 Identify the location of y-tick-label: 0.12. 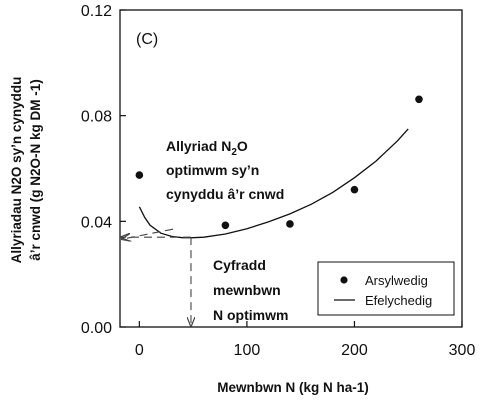
(96, 11).